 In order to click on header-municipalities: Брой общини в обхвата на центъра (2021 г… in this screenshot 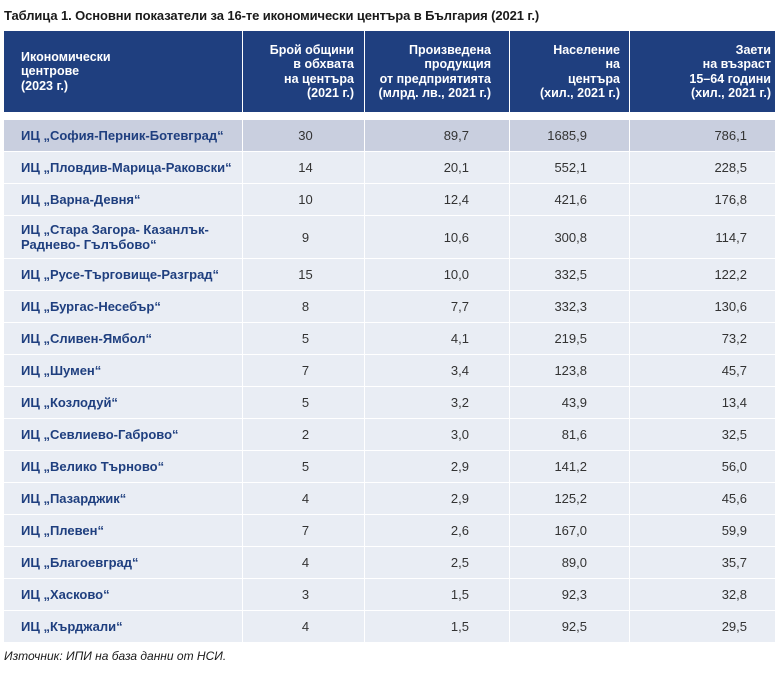, I will do `click(304, 71)`.